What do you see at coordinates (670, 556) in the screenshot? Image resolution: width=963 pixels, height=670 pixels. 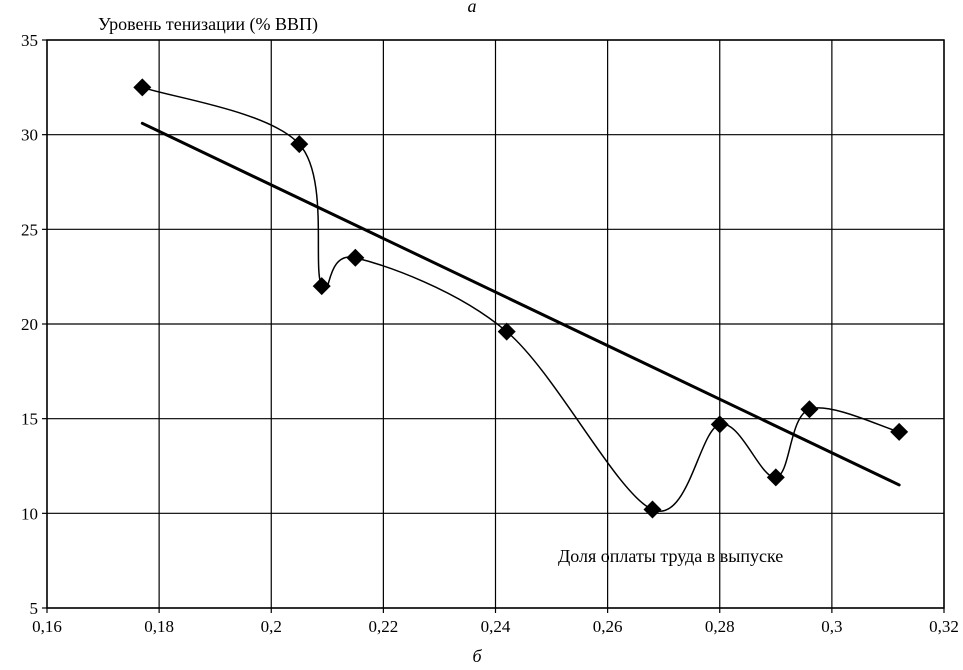 I see `x-axis-title: Доля оплаты труда в выпуске` at bounding box center [670, 556].